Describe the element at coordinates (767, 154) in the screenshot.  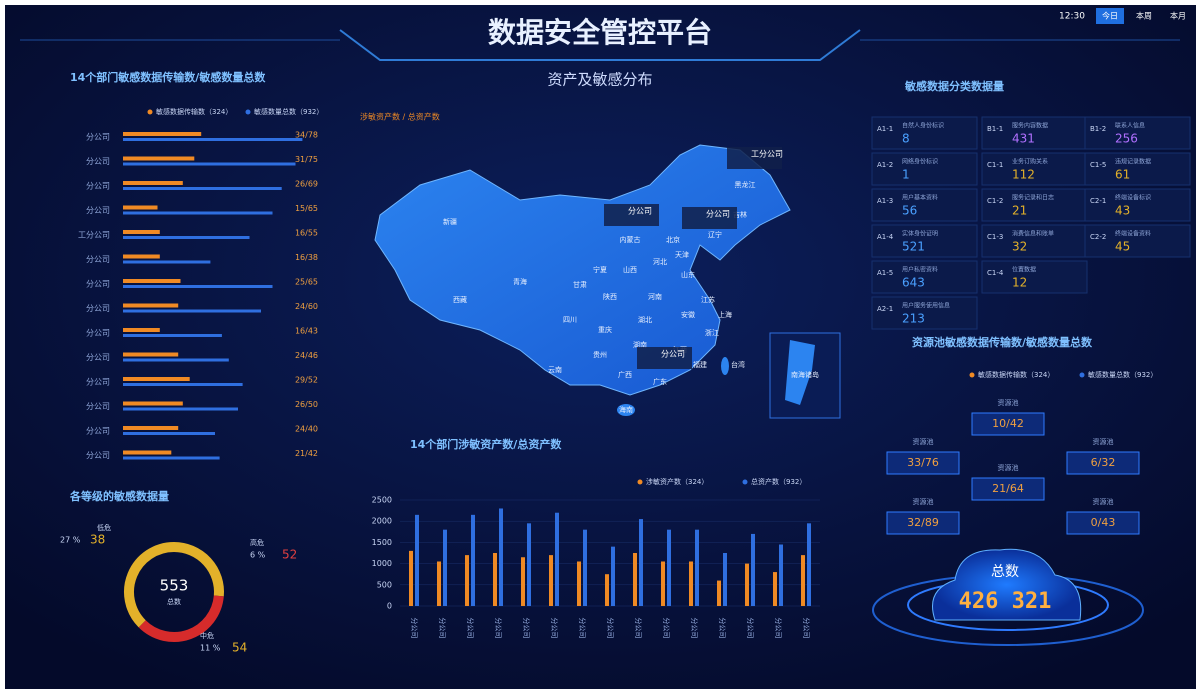
I see `popup-label: 工分公司` at that location.